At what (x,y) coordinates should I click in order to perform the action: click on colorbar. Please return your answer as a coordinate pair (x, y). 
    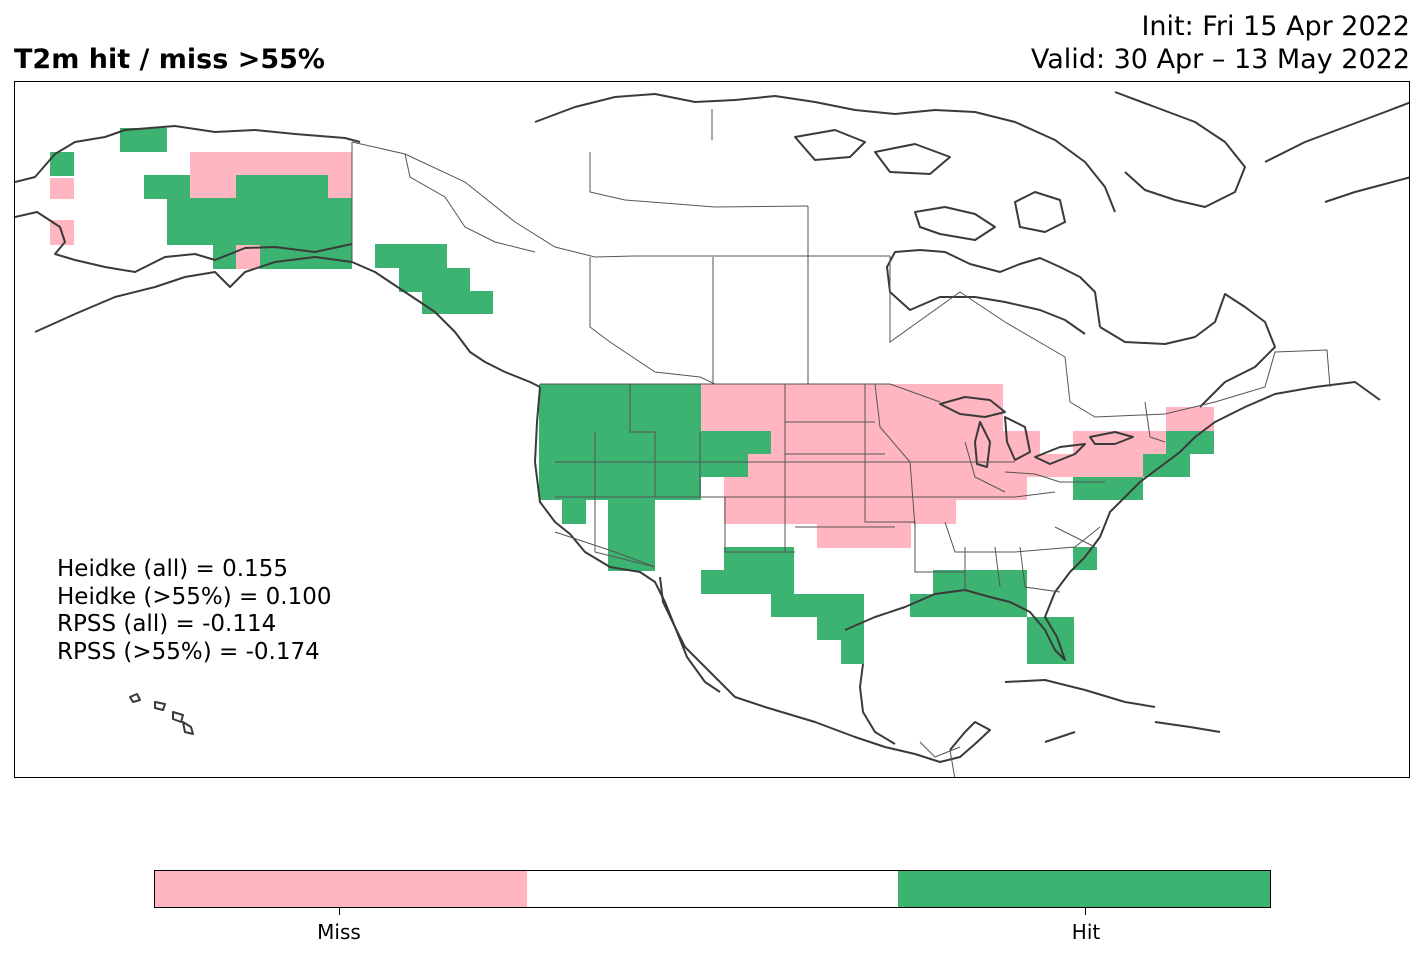
    Looking at the image, I should click on (712, 889).